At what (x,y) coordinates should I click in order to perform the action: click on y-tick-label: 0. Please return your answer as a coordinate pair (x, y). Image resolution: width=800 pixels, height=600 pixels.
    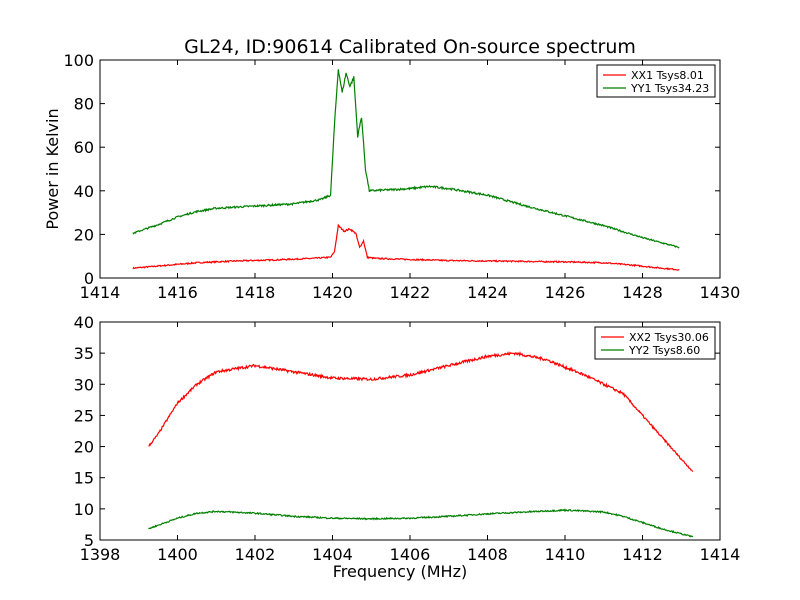
    Looking at the image, I should click on (89, 278).